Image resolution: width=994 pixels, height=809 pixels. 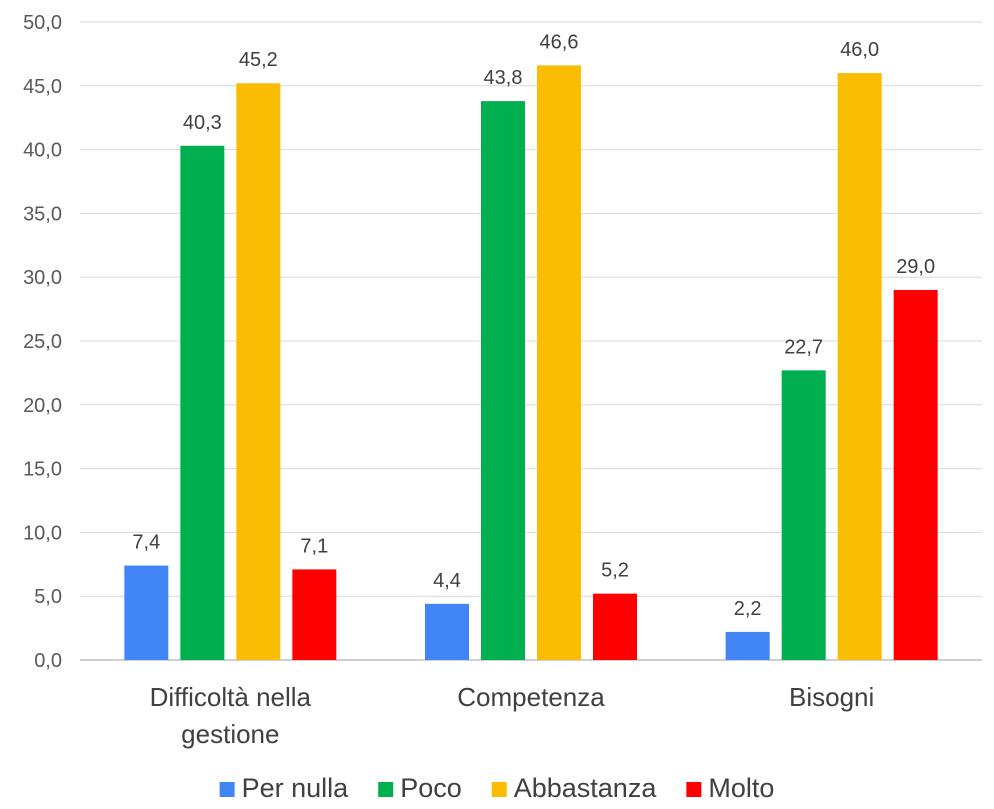 What do you see at coordinates (42, 87) in the screenshot?
I see `y-tick-label: 45,0` at bounding box center [42, 87].